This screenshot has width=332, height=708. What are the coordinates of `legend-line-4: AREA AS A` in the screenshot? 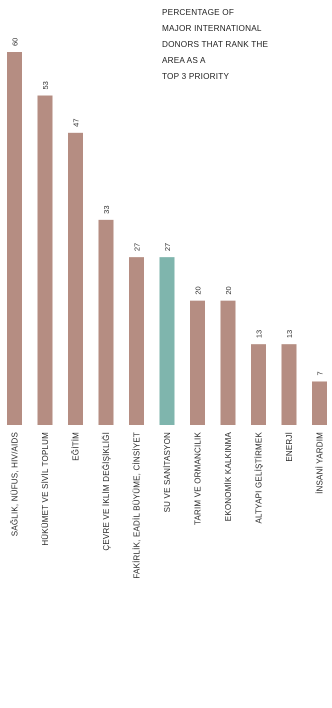 It's located at (184, 60).